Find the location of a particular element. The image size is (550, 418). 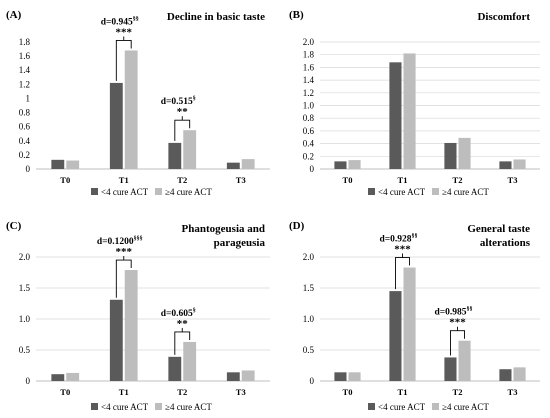

y-tick-label: 0.4 is located at coordinates (25, 141).